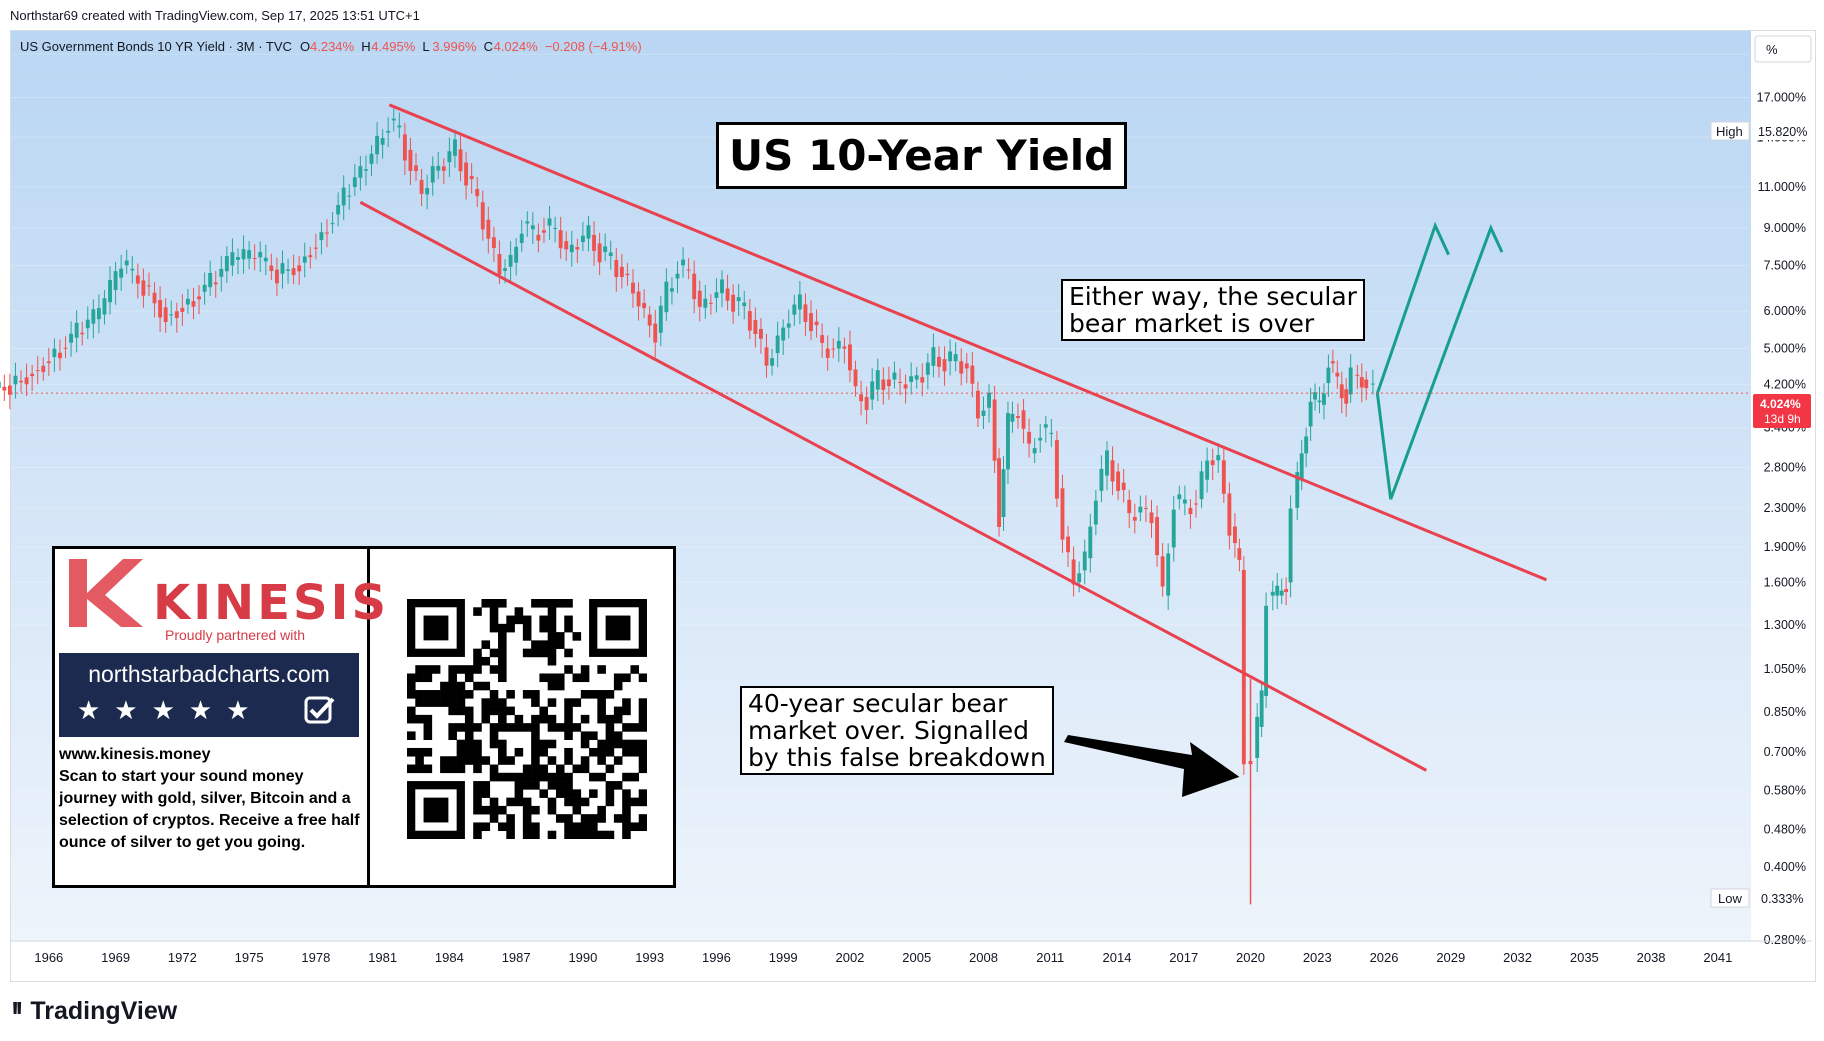  I want to click on tradingview-logo-icon: ꞋꞋ, so click(17, 1011).